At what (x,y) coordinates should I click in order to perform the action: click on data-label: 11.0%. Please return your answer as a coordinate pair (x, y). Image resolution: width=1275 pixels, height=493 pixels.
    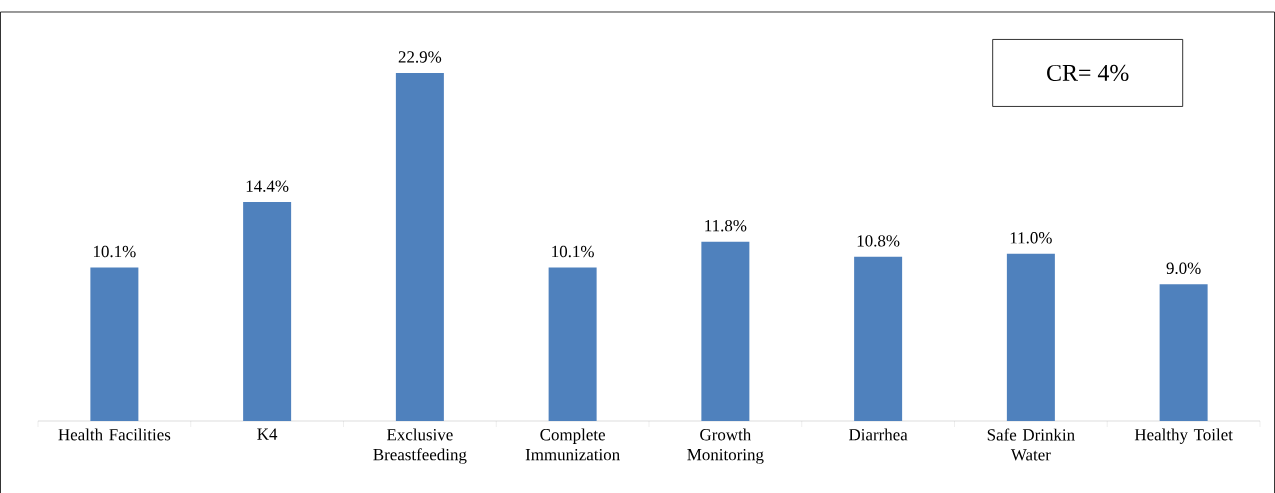
    Looking at the image, I should click on (1031, 238).